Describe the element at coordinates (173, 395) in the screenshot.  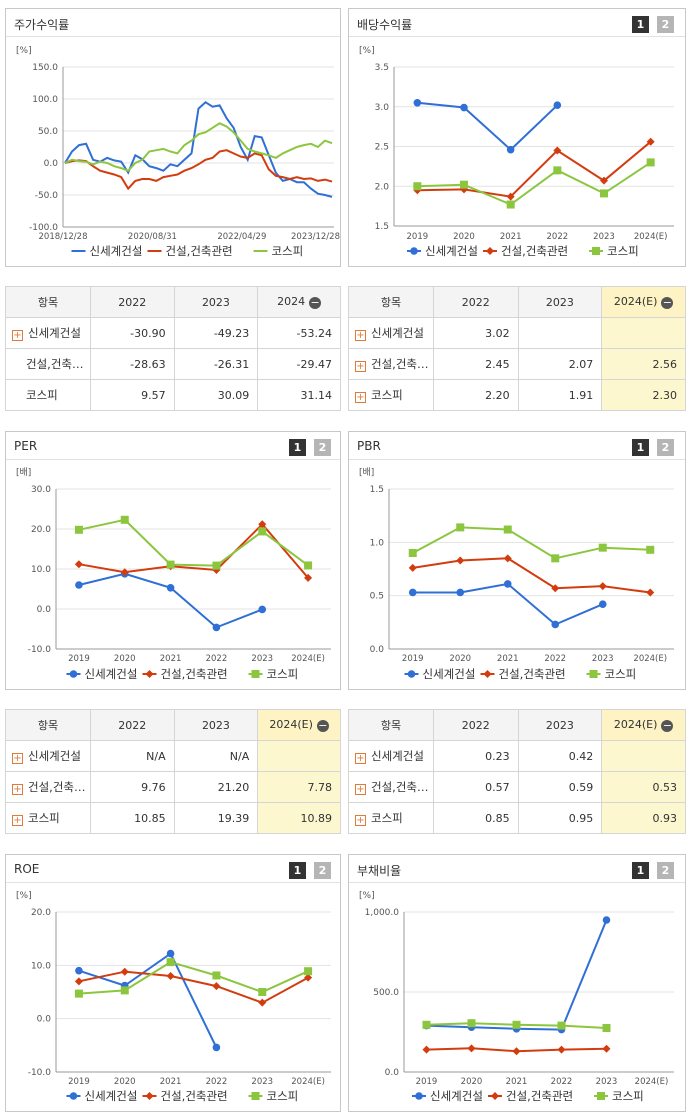
I see `table-row: 코스피 9.57 30.09 31.14` at that location.